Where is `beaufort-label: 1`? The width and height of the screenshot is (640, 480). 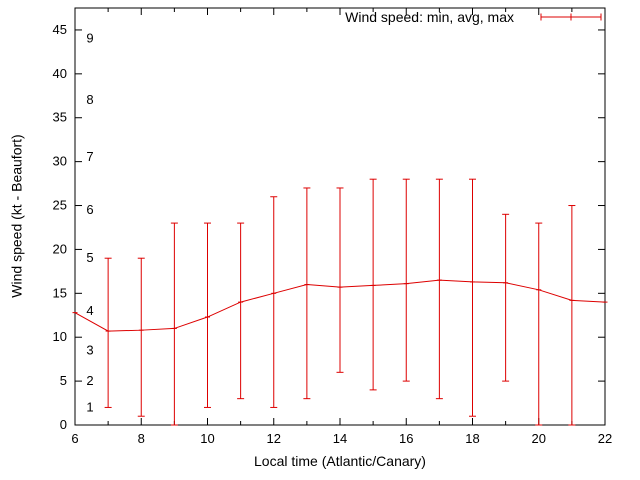 beaufort-label: 1 is located at coordinates (89, 406).